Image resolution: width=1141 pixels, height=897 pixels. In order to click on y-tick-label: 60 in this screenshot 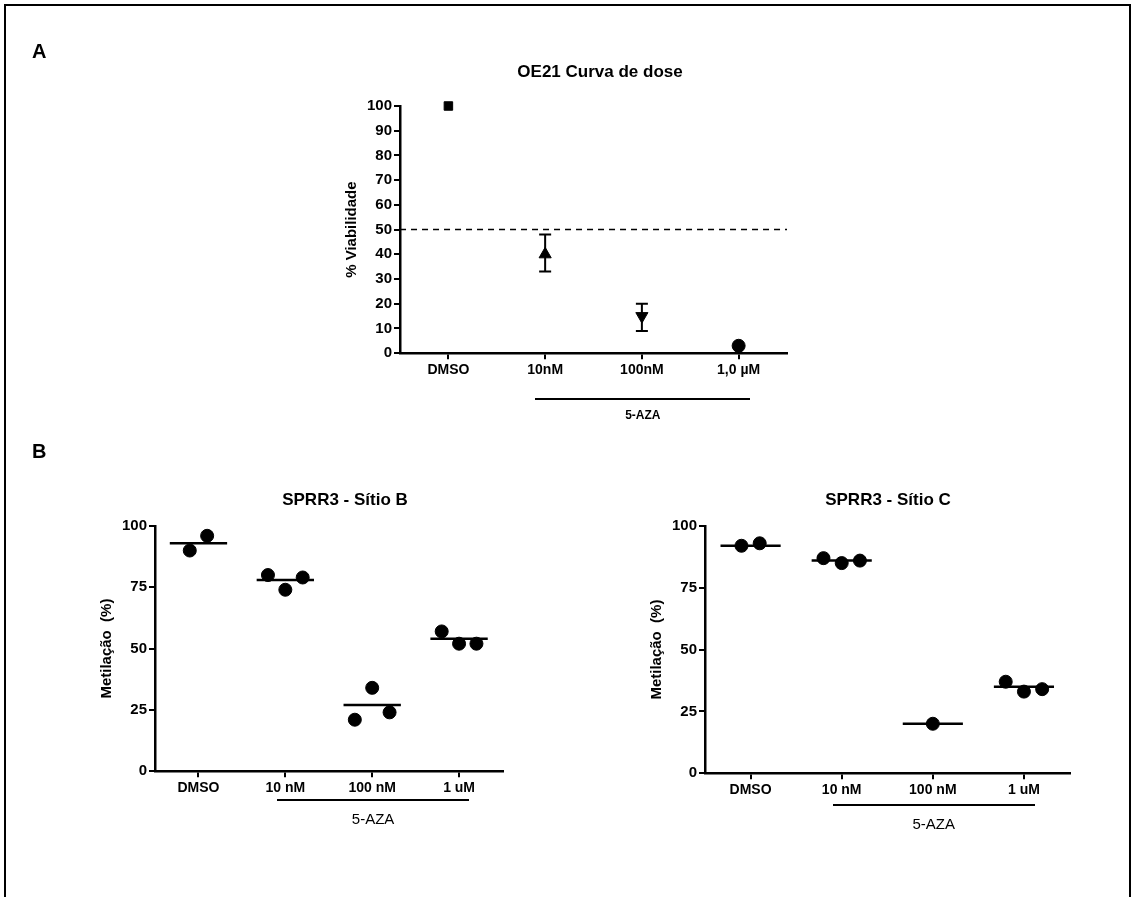, I will do `click(384, 204)`.